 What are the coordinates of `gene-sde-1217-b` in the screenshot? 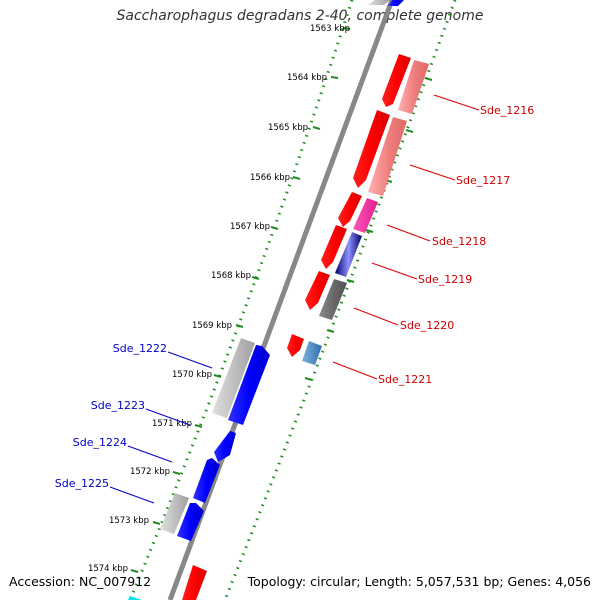 It's located at (387, 156).